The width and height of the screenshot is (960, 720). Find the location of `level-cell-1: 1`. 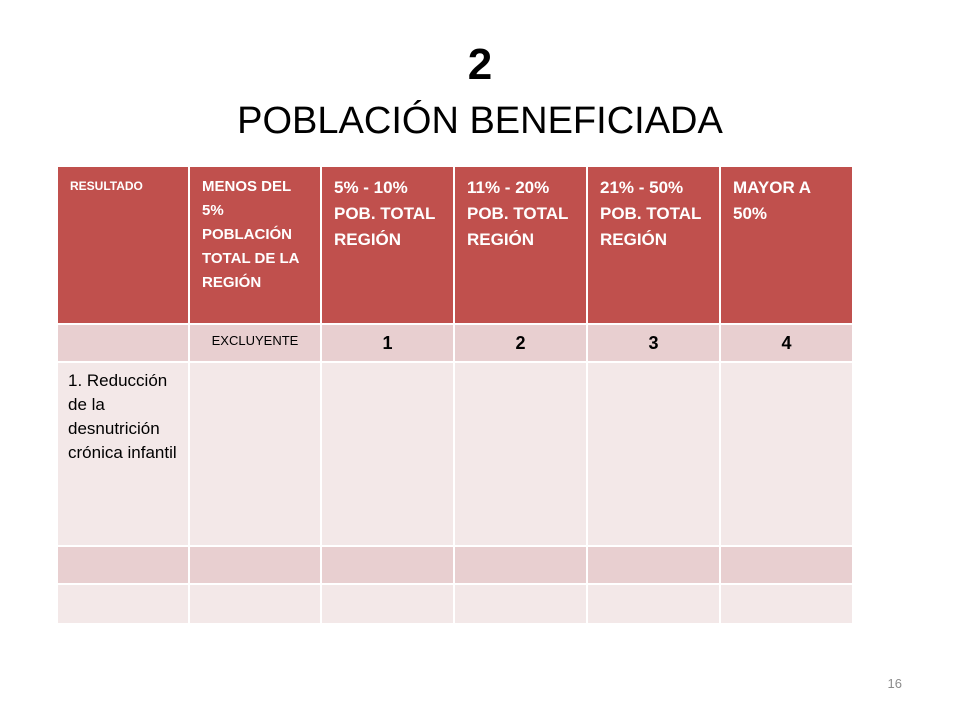

level-cell-1: 1 is located at coordinates (387, 343).